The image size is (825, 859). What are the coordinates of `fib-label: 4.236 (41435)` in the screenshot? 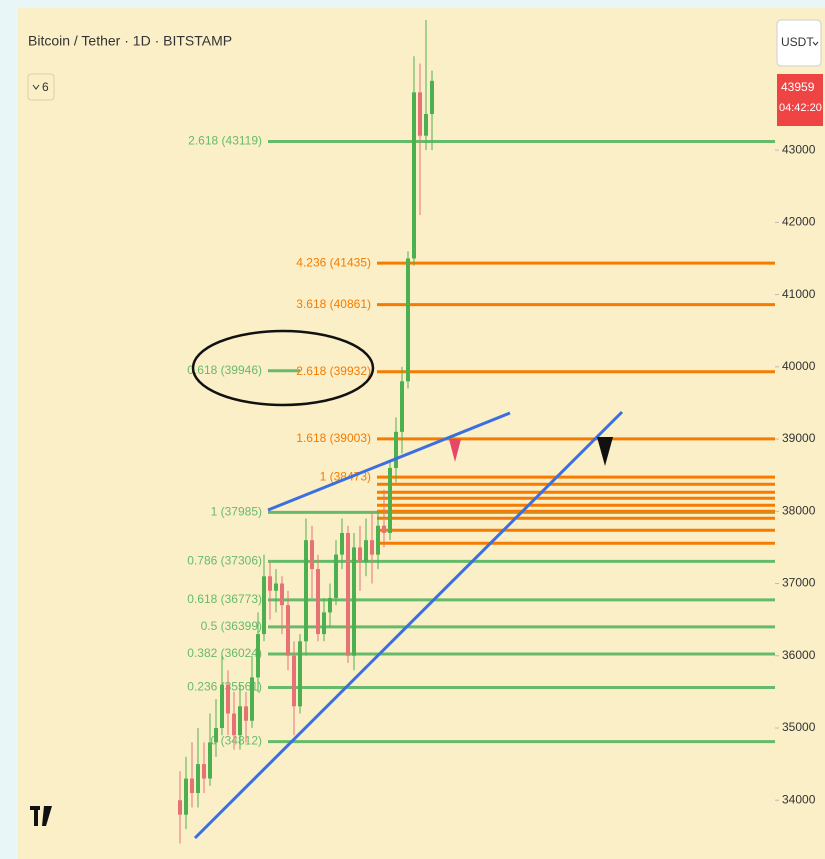 It's located at (333, 262).